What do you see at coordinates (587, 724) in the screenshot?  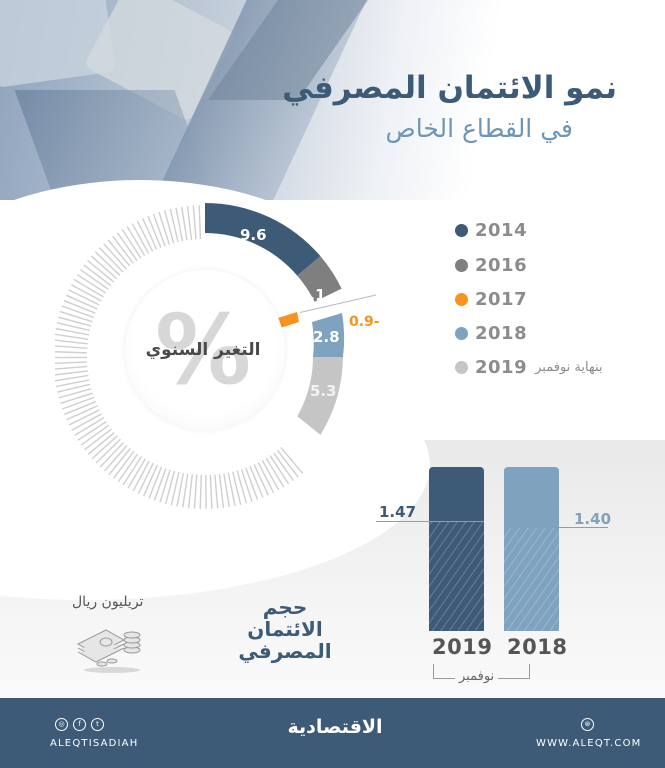 I see `globe-icon: ⊛` at bounding box center [587, 724].